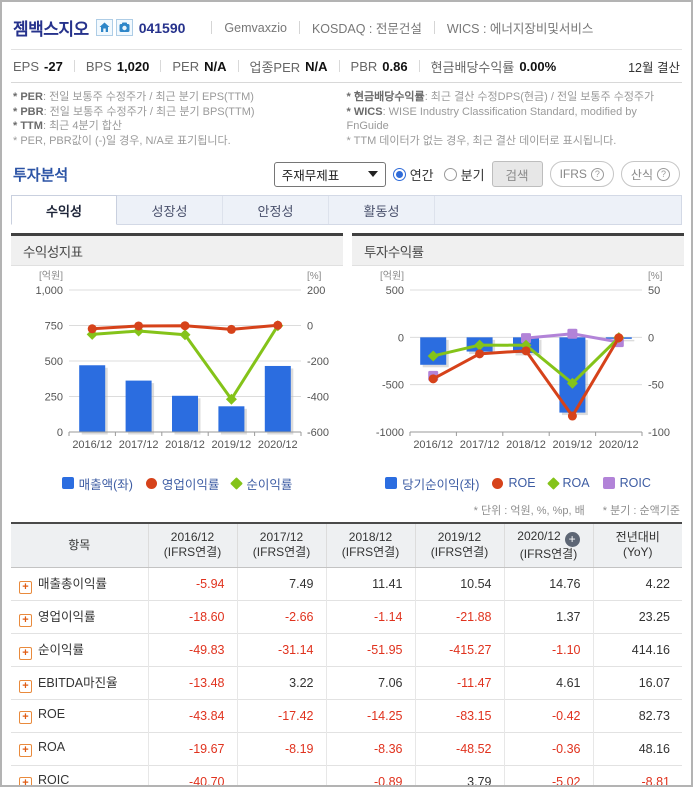 This screenshot has height=787, width=693. Describe the element at coordinates (399, 174) in the screenshot. I see `radio-annual-button` at that location.